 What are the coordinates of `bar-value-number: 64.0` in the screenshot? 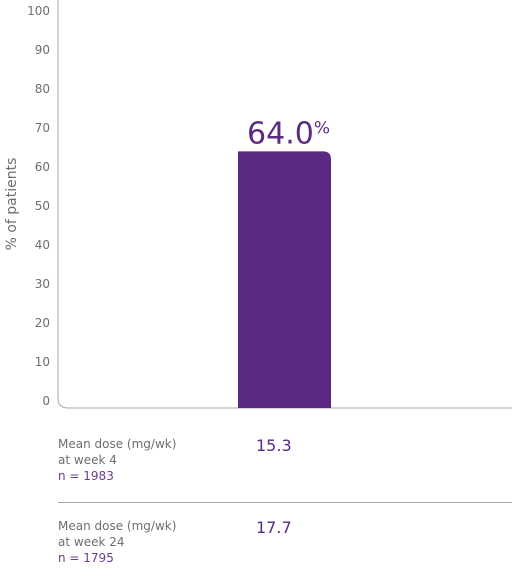 It's located at (280, 133).